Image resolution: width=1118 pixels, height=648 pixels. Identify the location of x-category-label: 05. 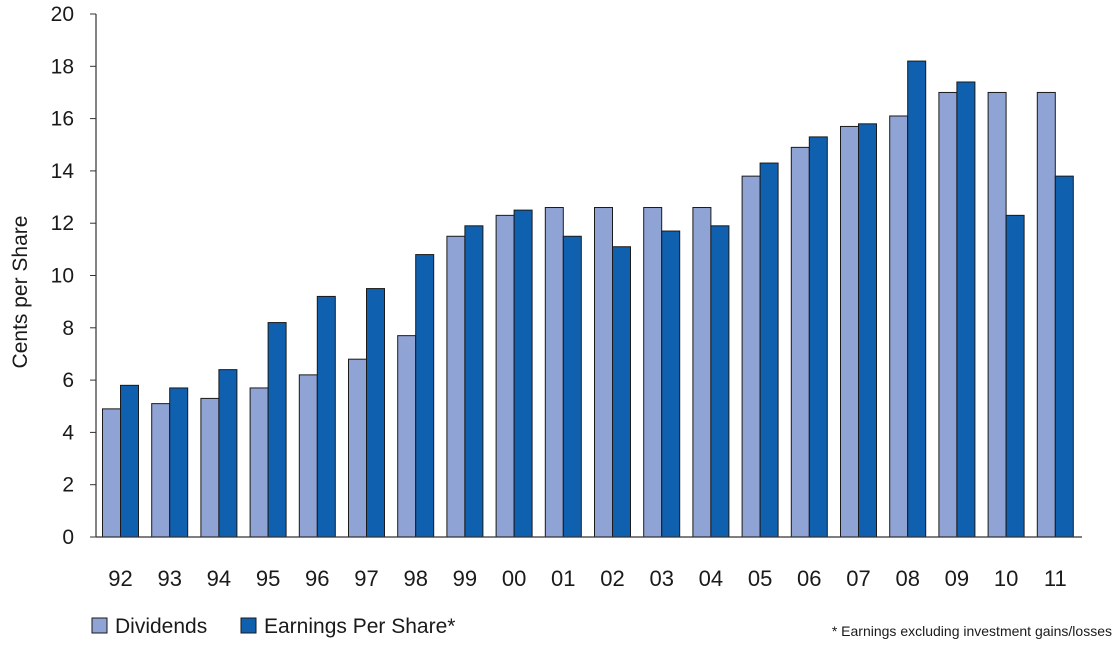
(760, 578).